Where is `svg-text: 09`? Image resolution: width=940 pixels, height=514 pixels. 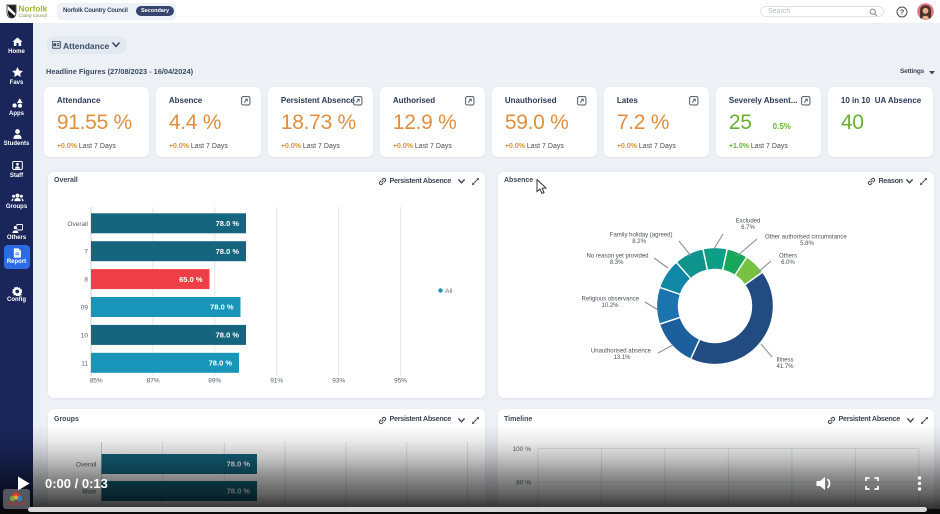 svg-text: 09 is located at coordinates (85, 308).